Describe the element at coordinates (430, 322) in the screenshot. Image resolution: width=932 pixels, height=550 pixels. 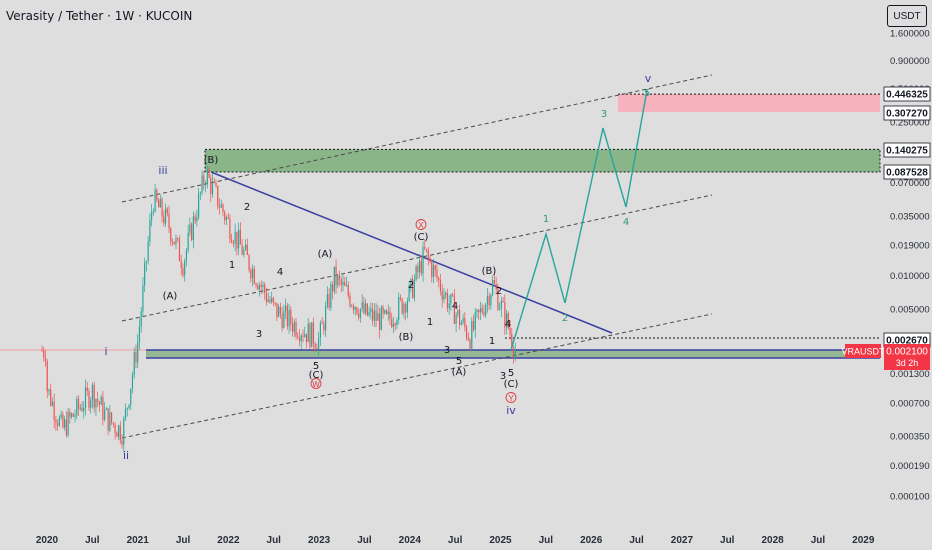
I see `wave-label: 1` at that location.